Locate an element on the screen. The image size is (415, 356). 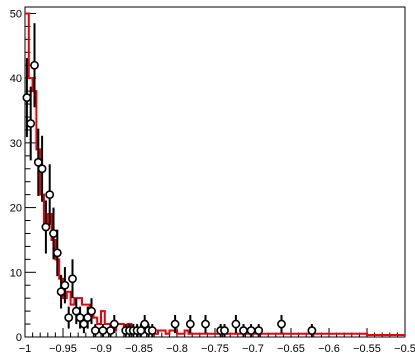
x-tick-label: −0.6 is located at coordinates (329, 349).